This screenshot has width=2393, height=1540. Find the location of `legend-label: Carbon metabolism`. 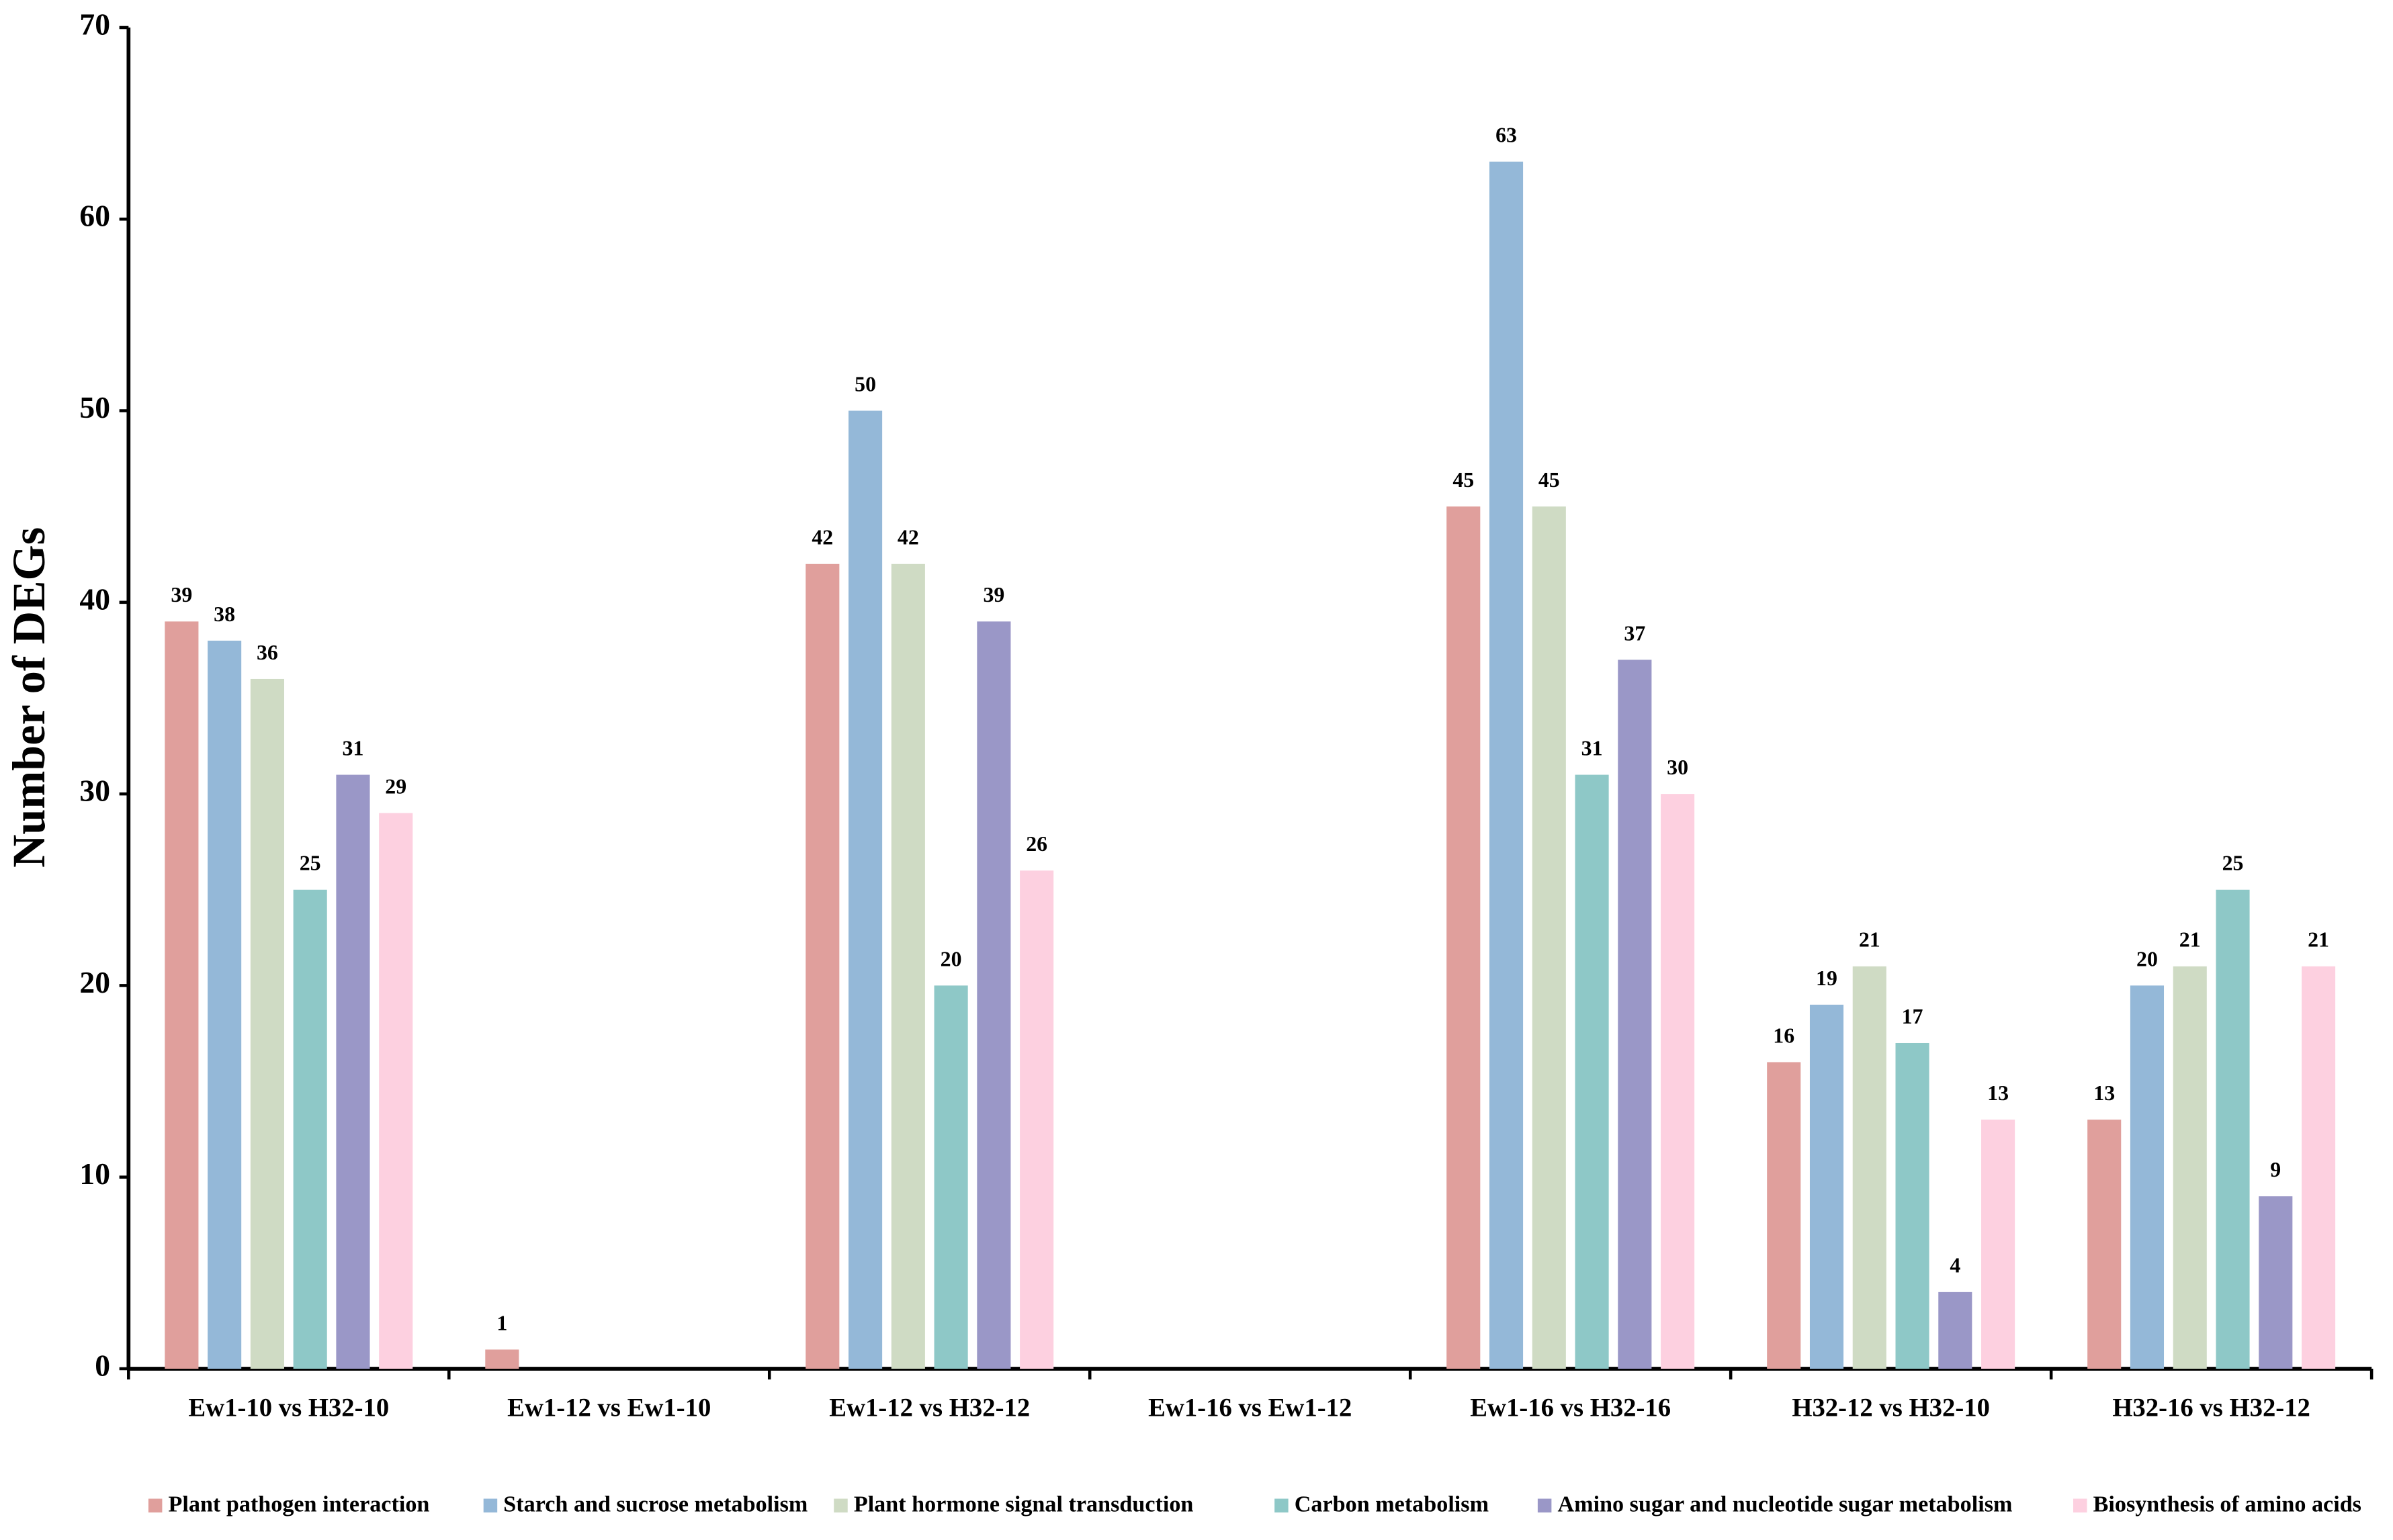

legend-label: Carbon metabolism is located at coordinates (1392, 1504).